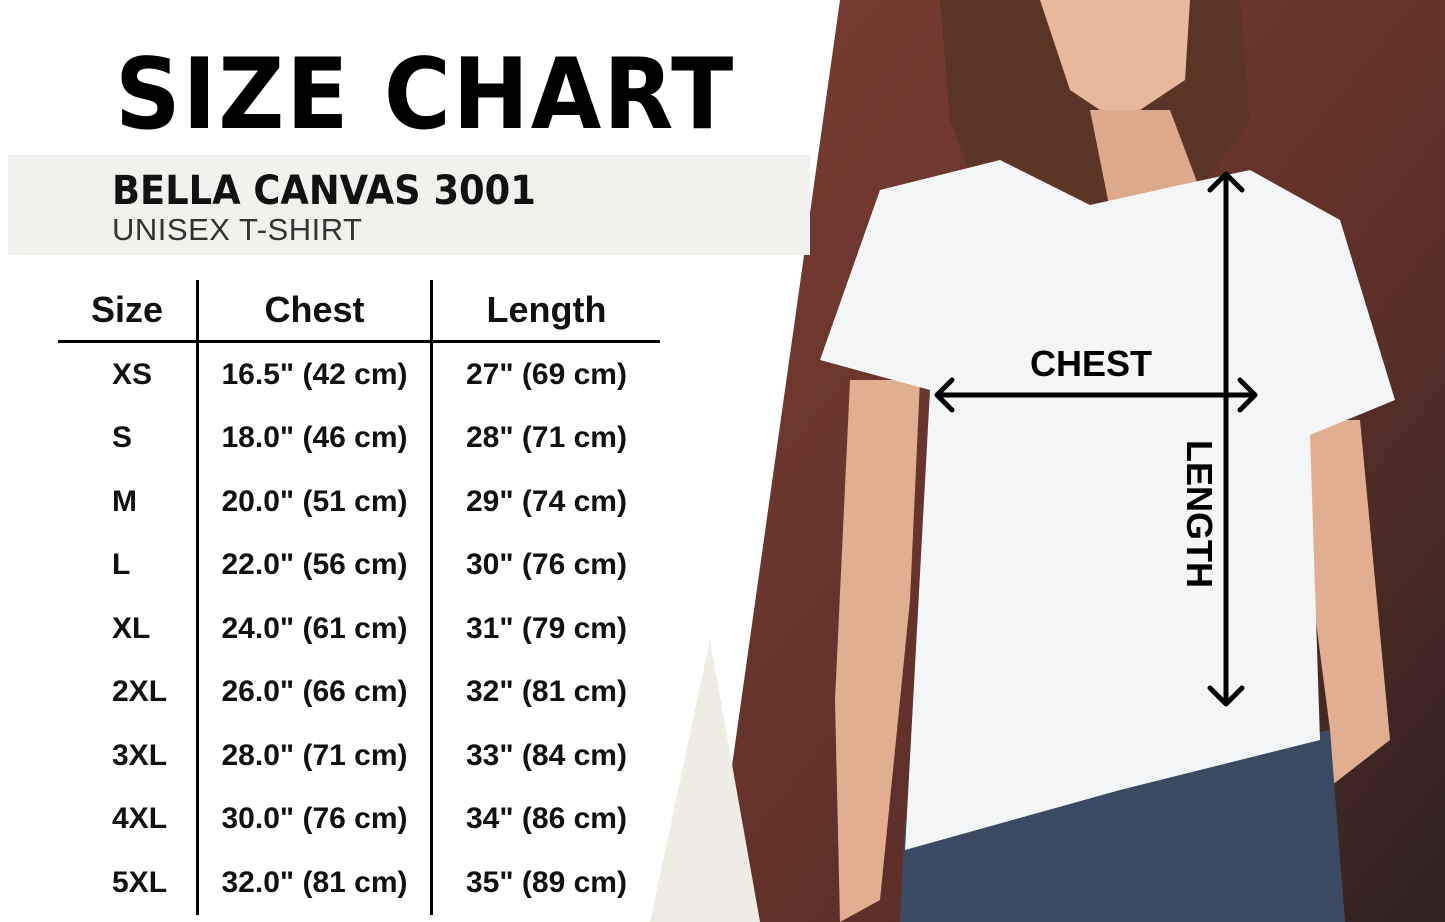 Image resolution: width=1445 pixels, height=922 pixels. Describe the element at coordinates (314, 438) in the screenshot. I see `chest-cell: 18.0" (46 cm)` at that location.